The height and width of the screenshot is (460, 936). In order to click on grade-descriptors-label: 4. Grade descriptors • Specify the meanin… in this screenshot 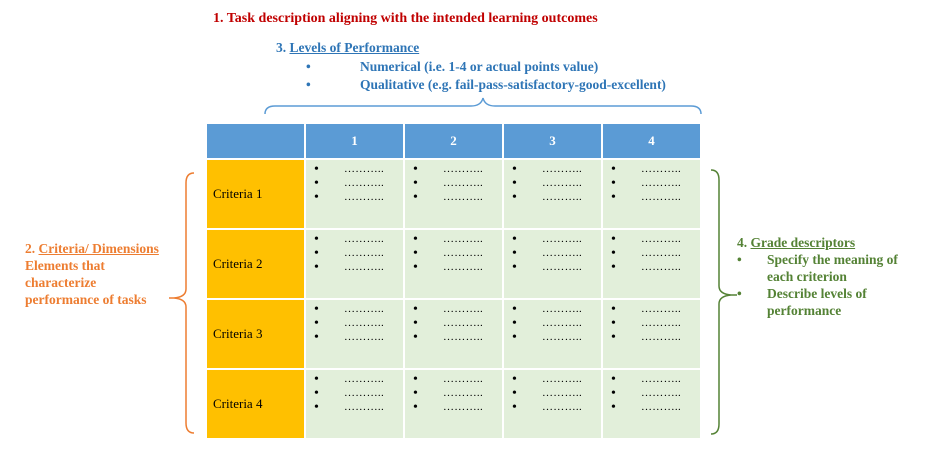, I will do `click(817, 276)`.